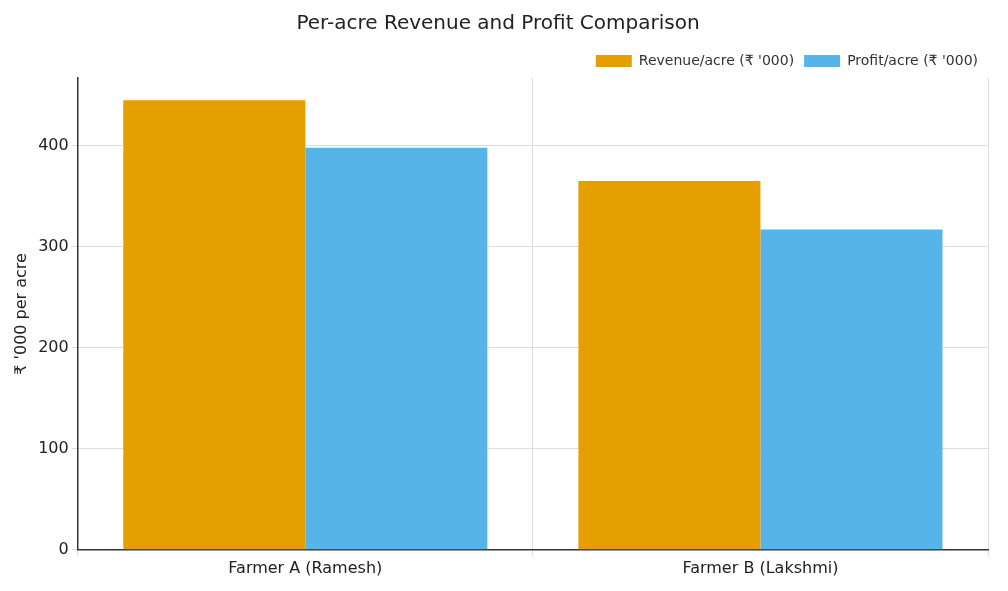  What do you see at coordinates (498, 22) in the screenshot?
I see `chart-title: Per-acre Revenue and Profit Comparison` at bounding box center [498, 22].